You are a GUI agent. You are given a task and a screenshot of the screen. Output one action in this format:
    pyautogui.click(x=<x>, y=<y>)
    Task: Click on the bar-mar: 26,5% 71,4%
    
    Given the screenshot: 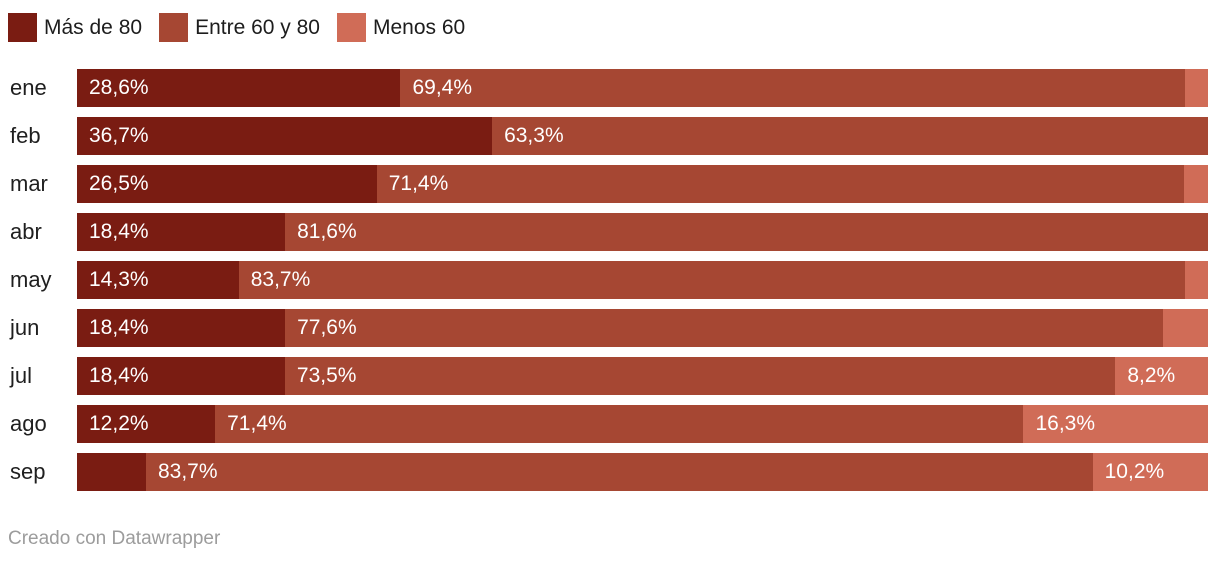 What is the action you would take?
    pyautogui.click(x=642, y=184)
    